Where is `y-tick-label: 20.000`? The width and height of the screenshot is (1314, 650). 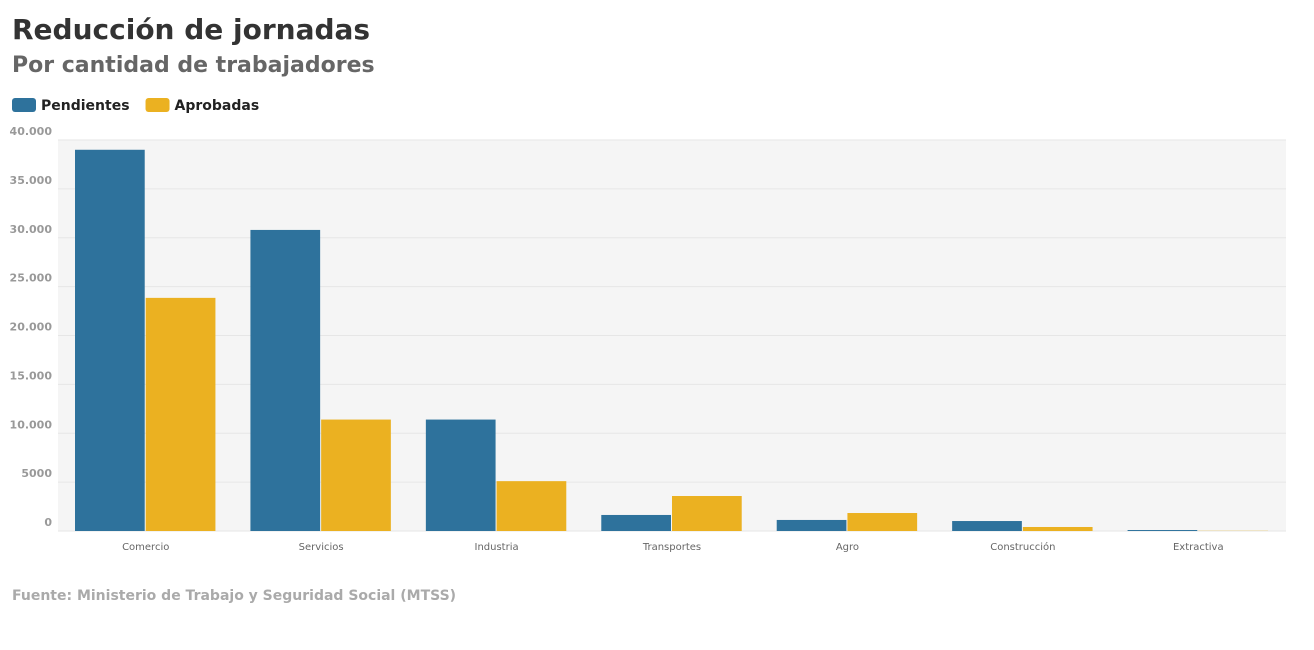
y-tick-label: 20.000 is located at coordinates (31, 327).